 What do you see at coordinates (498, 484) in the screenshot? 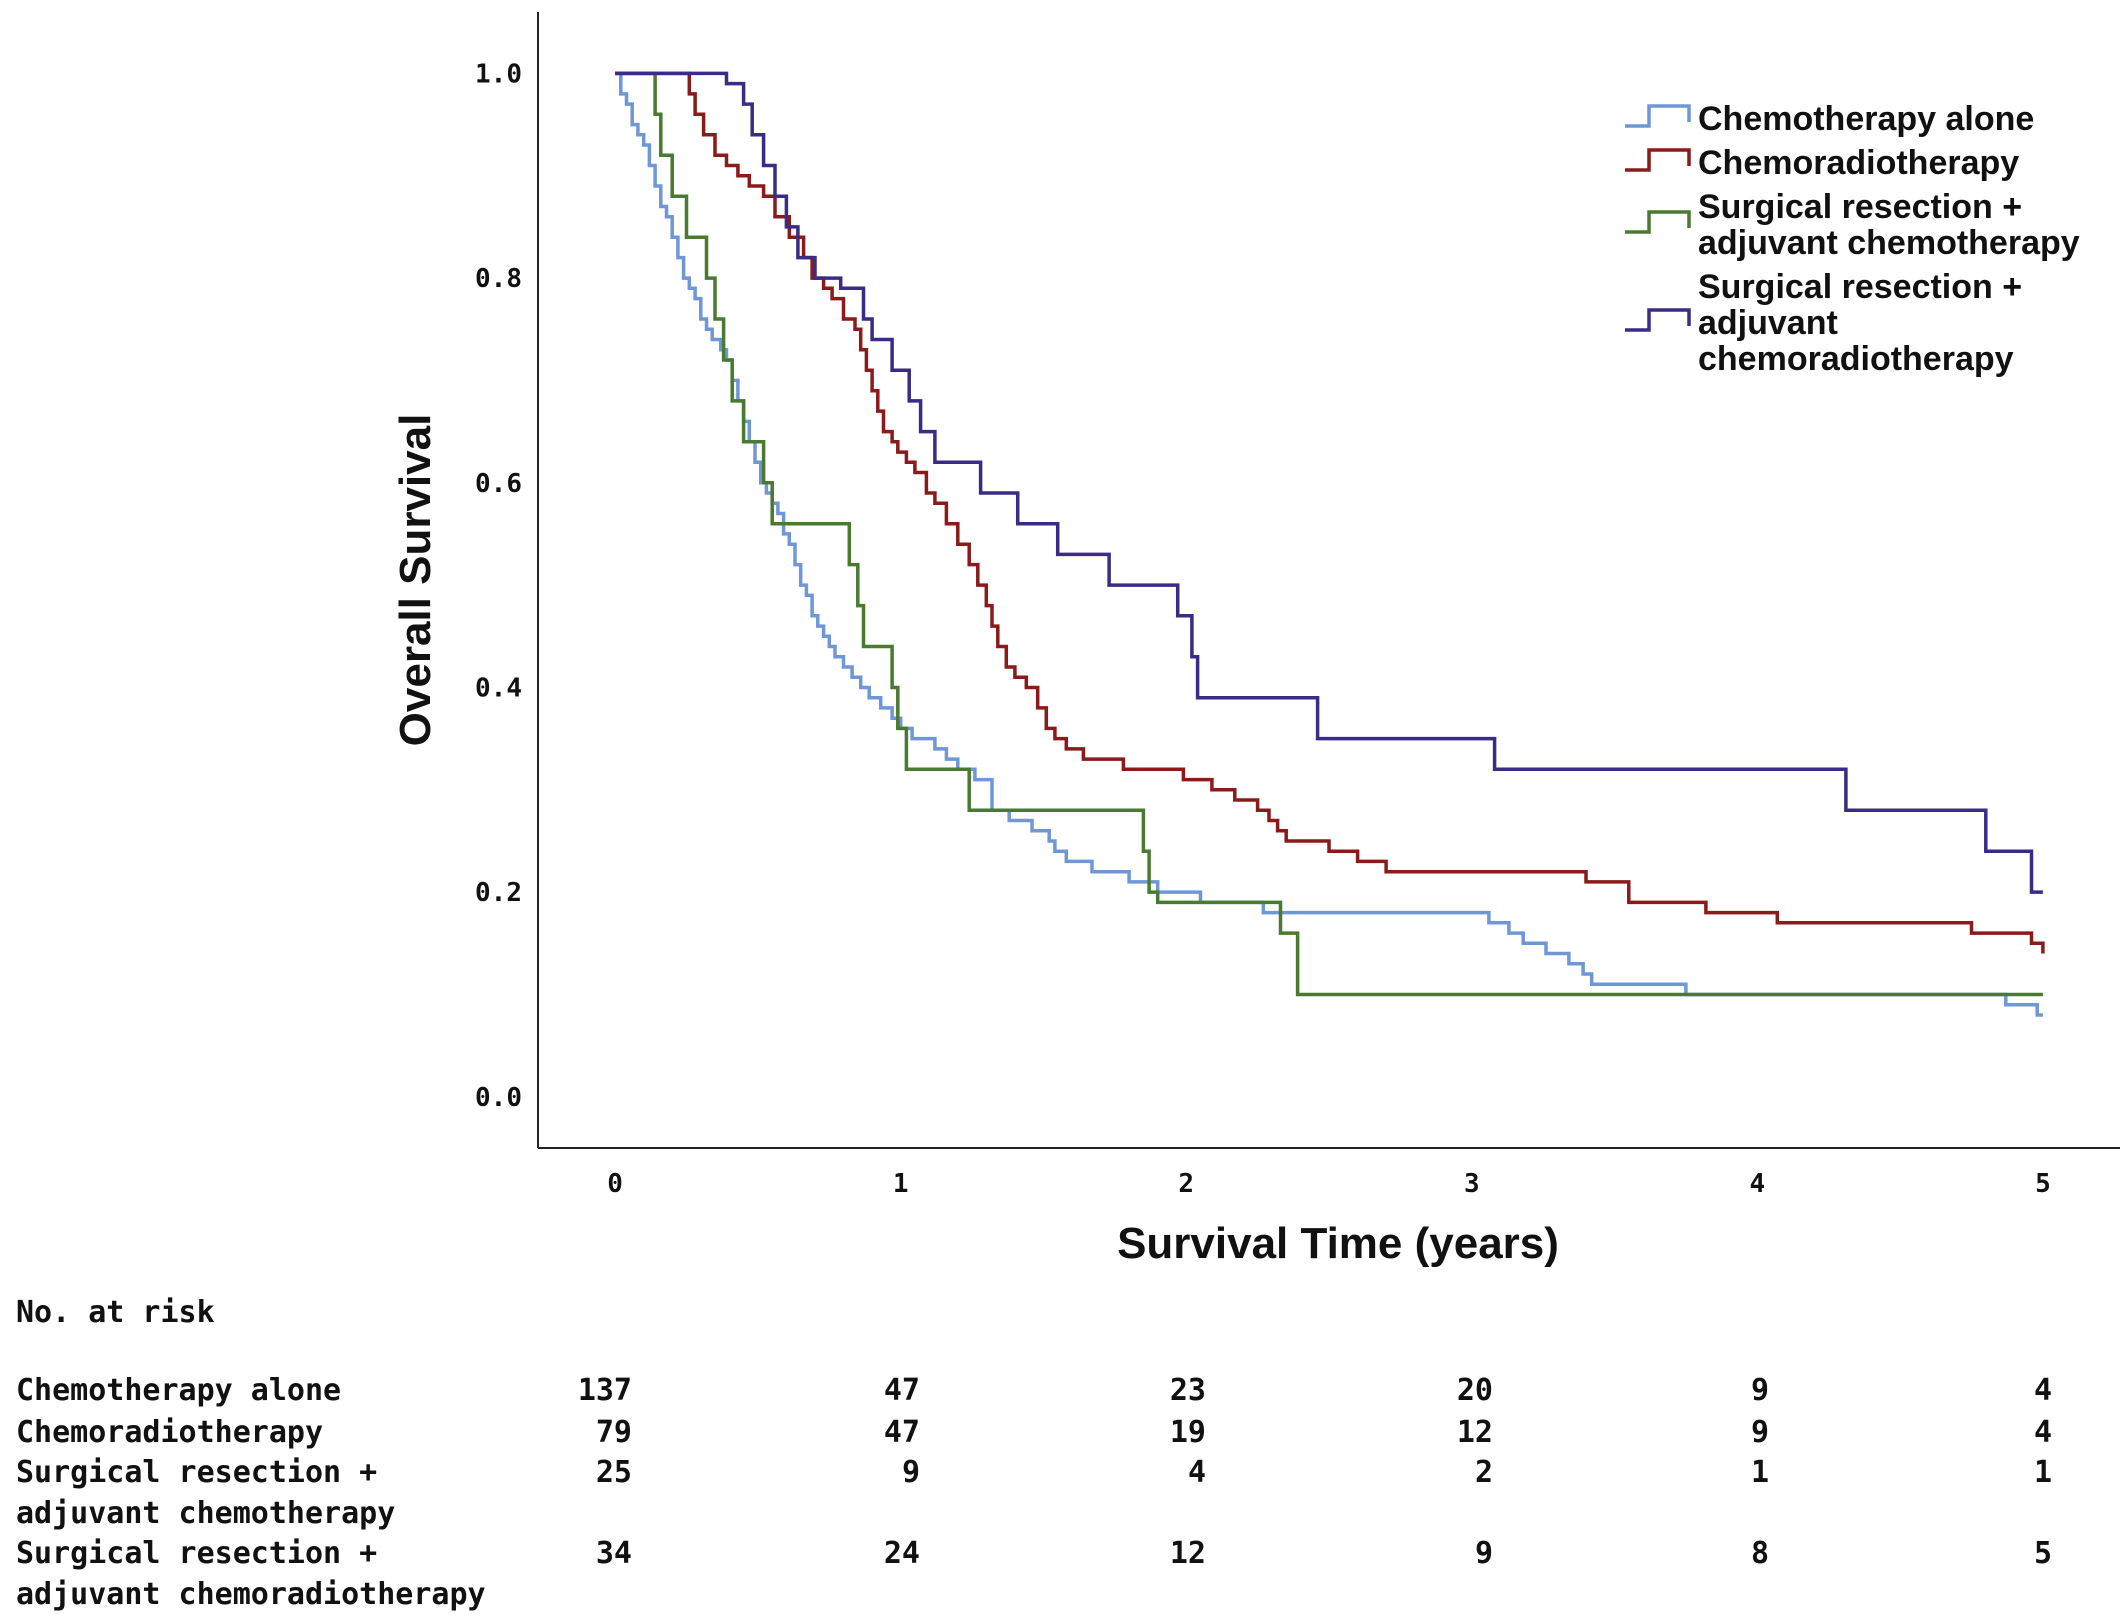
I see `y-tick-label: 0.6` at bounding box center [498, 484].